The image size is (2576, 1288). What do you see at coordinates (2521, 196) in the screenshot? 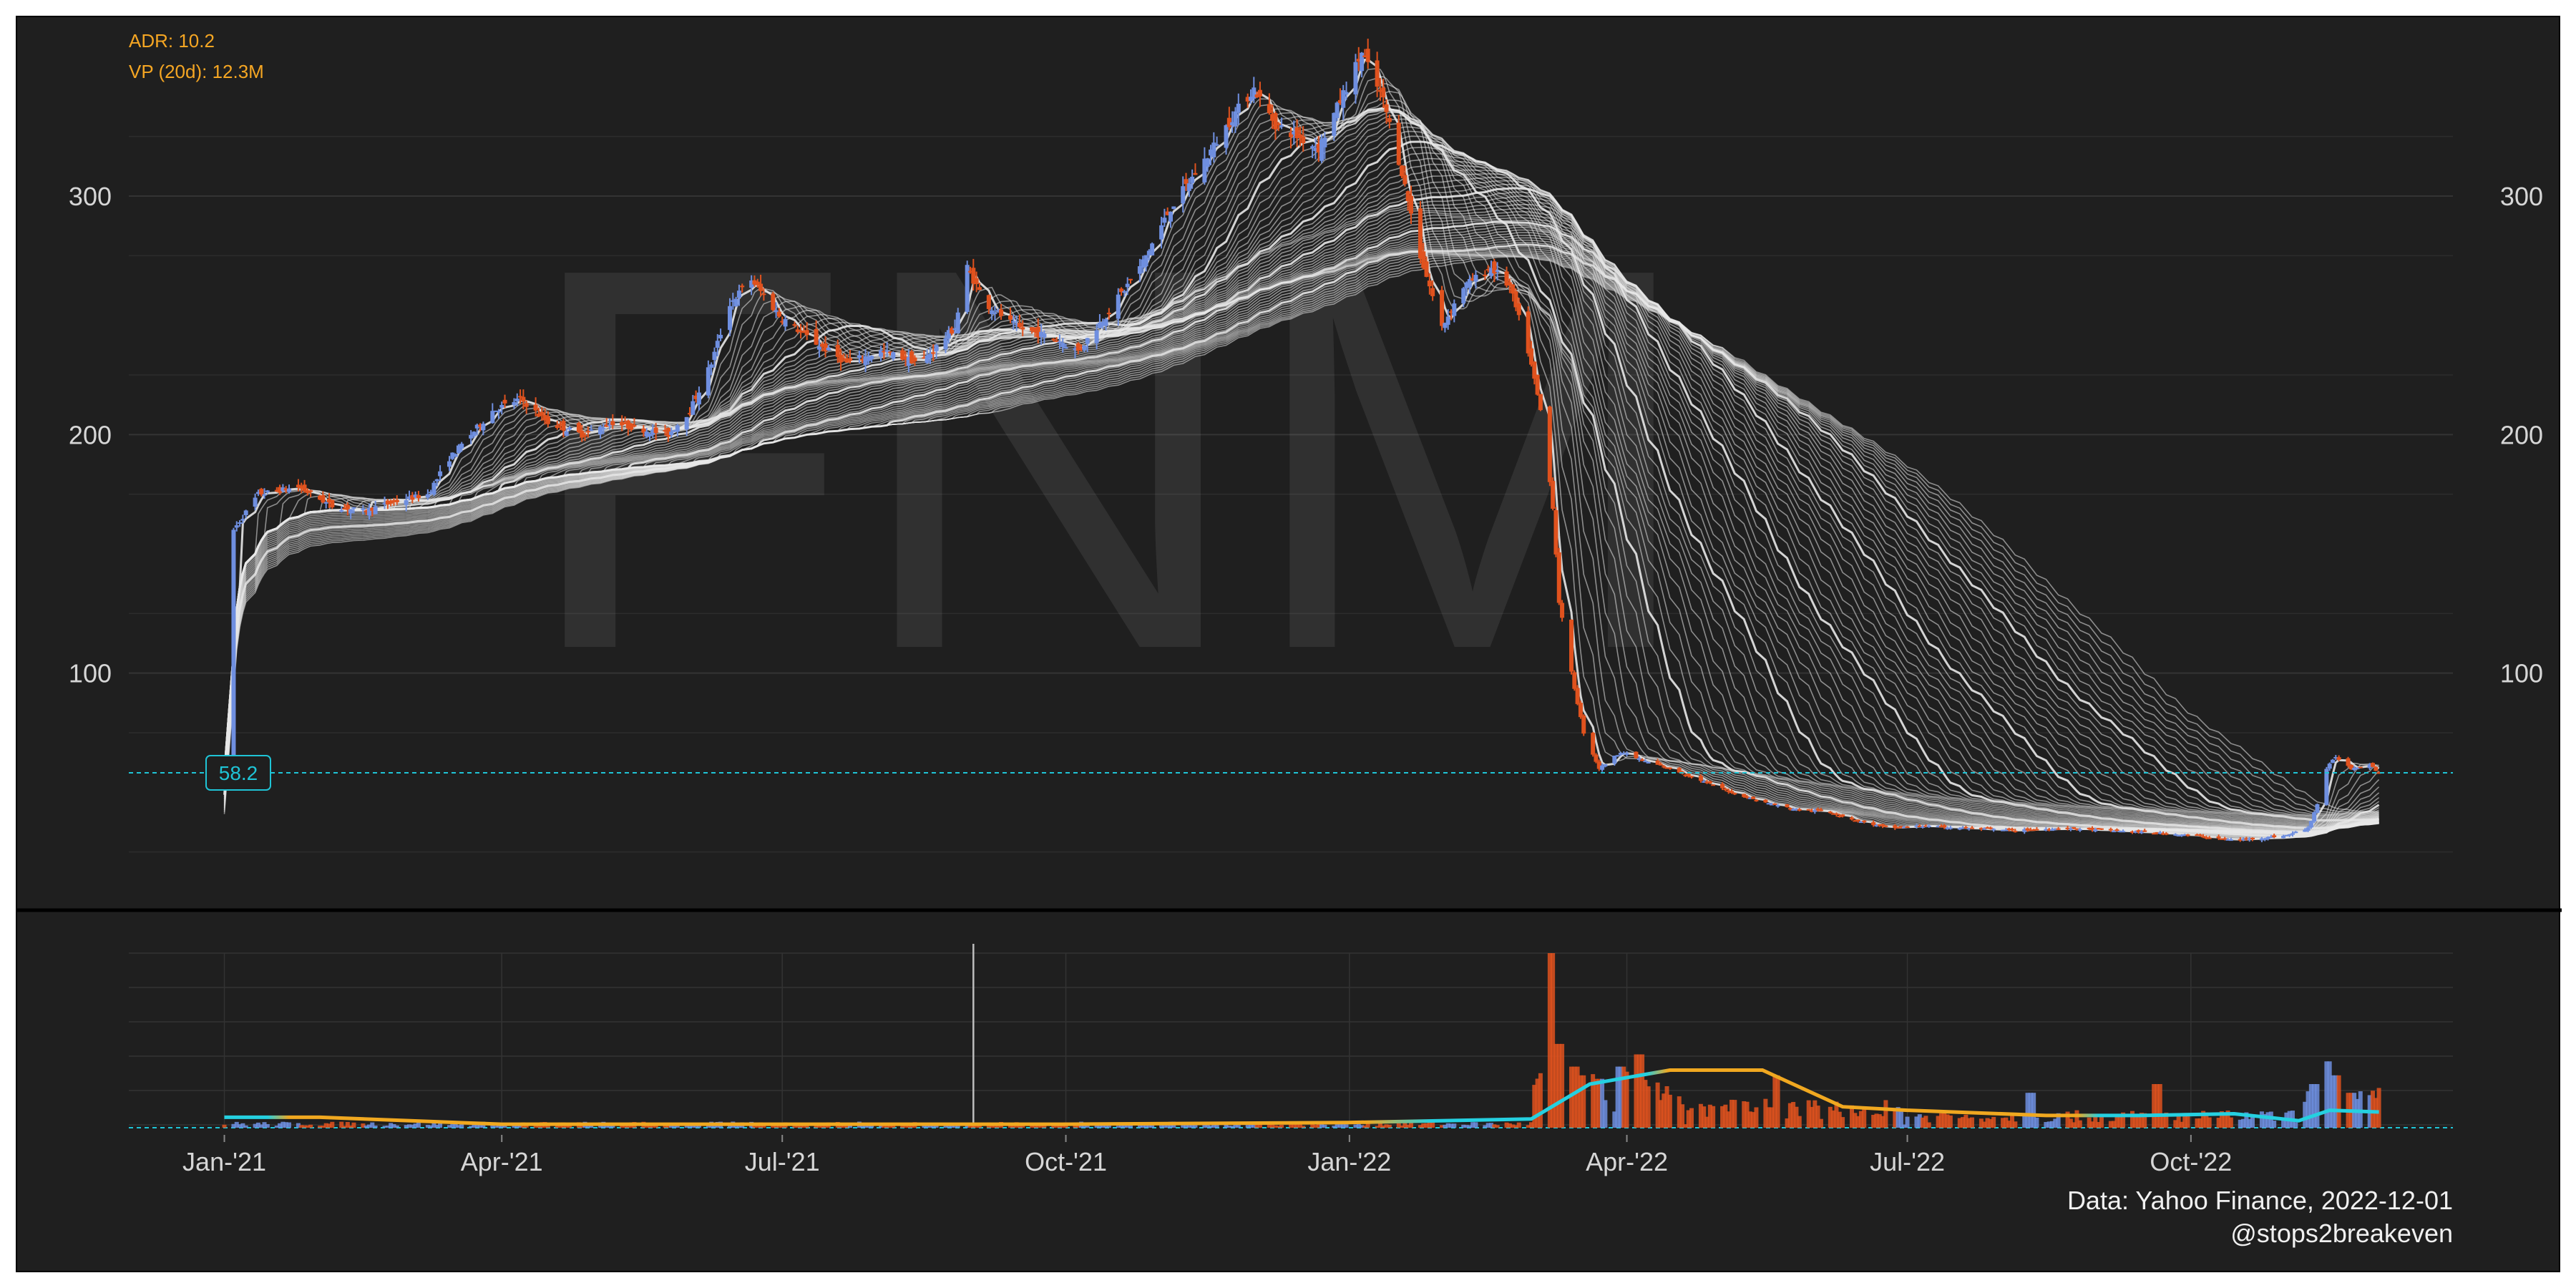
I see `y-tick-label-right: 300` at bounding box center [2521, 196].